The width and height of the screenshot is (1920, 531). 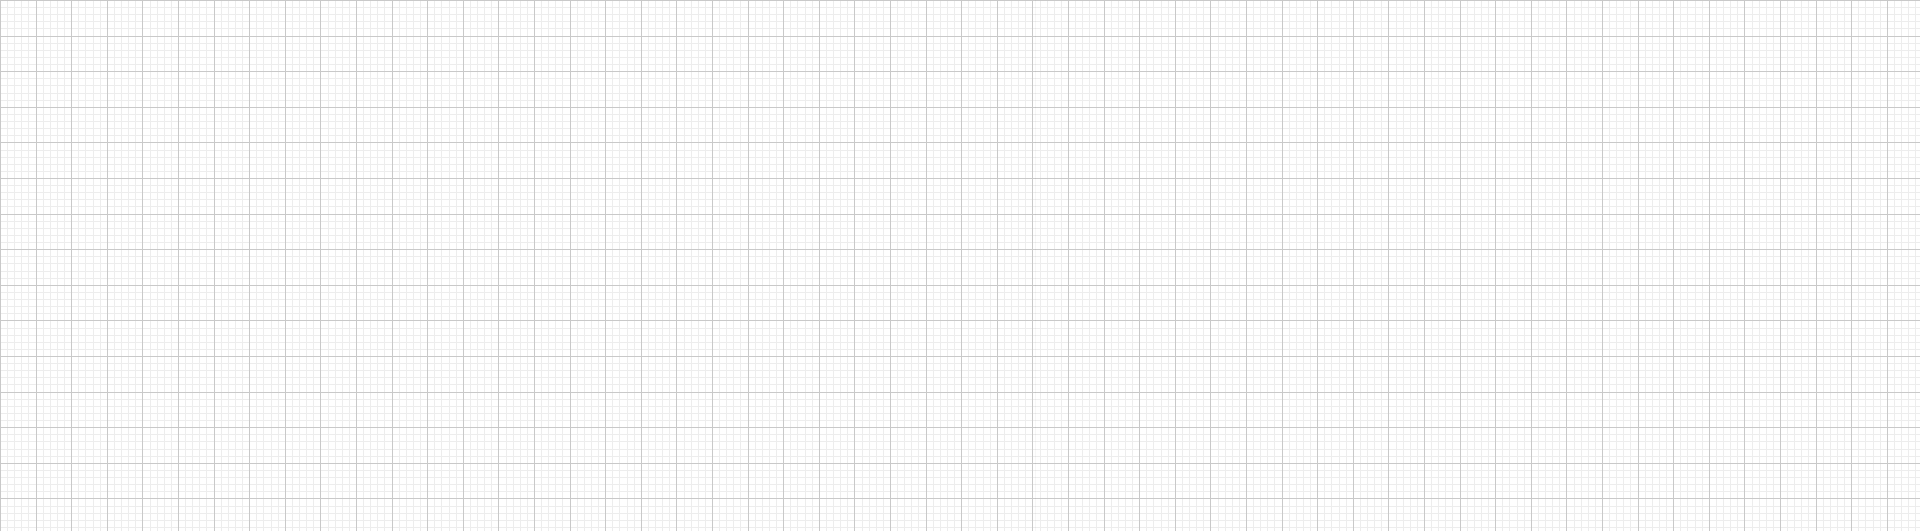 What do you see at coordinates (1035, 265) in the screenshot?
I see `page-seam` at bounding box center [1035, 265].